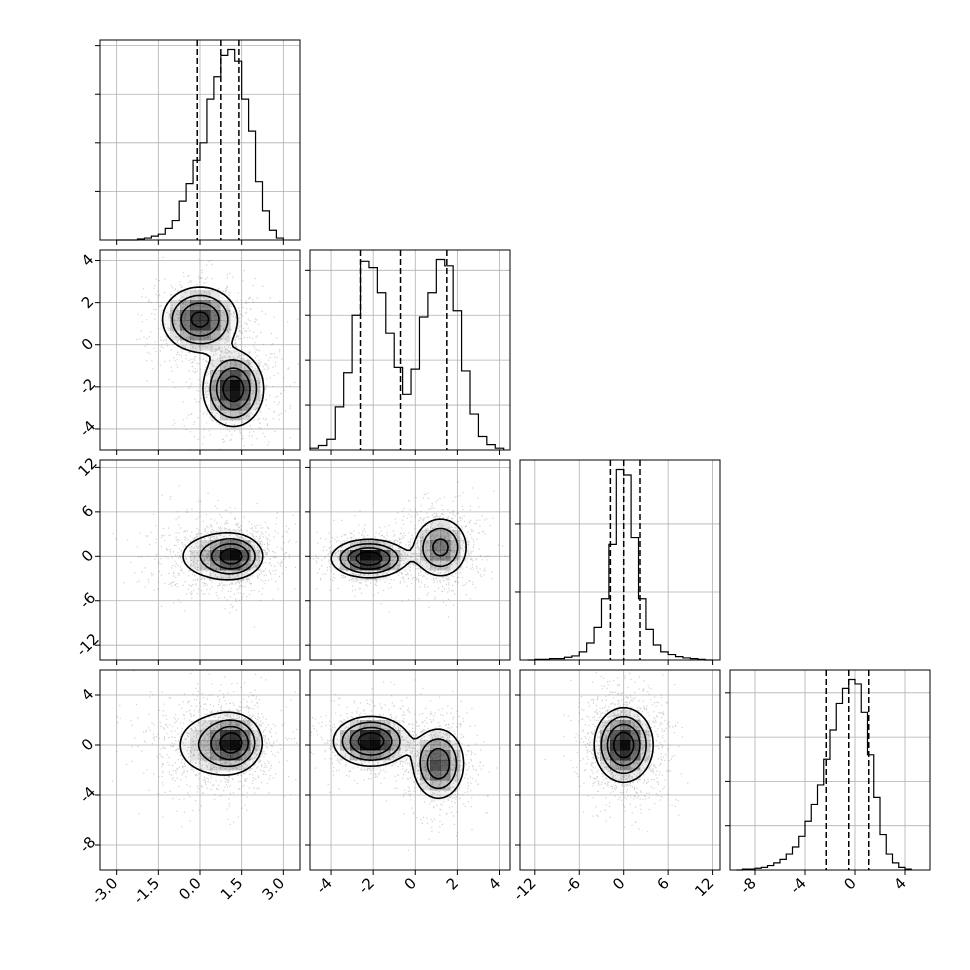  I want to click on x-tick-label: 1.5, so click(232, 889).